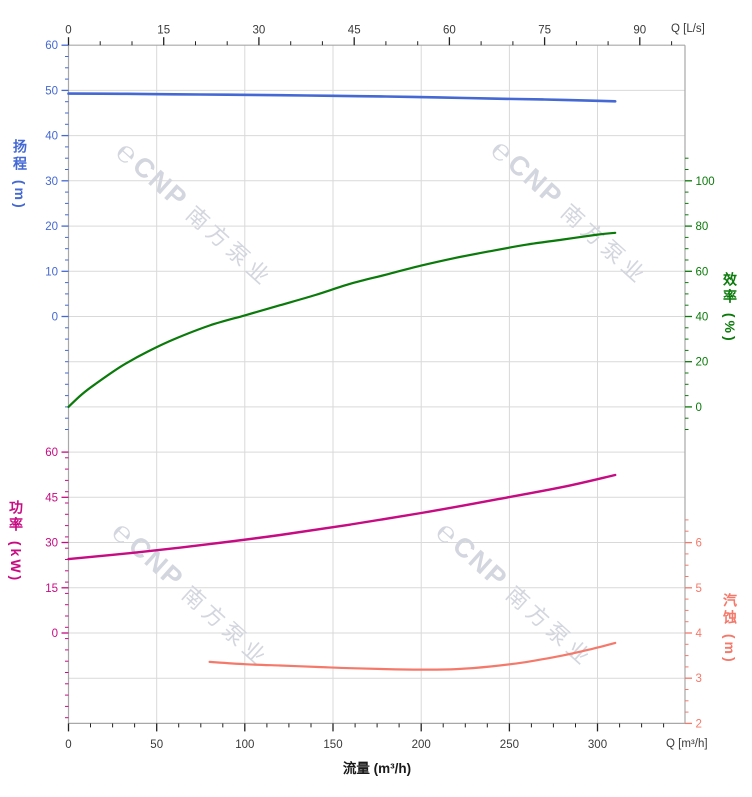 This screenshot has width=752, height=797. Describe the element at coordinates (699, 408) in the screenshot. I see `eff-tick-label: 0` at that location.